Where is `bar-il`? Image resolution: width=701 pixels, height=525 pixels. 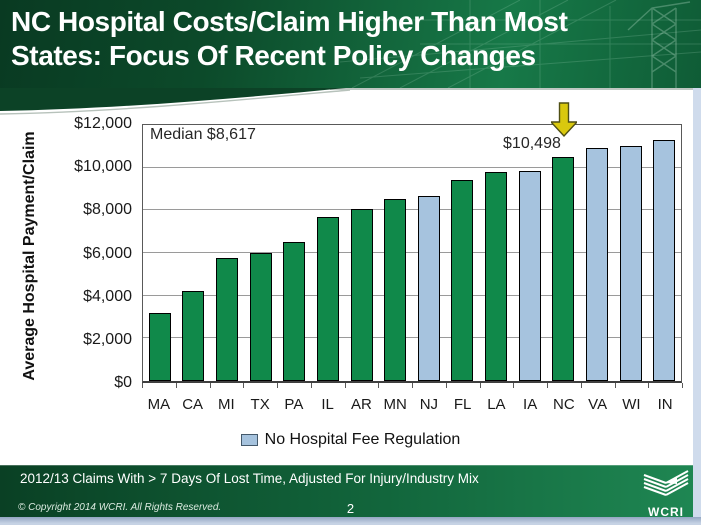 bar-il is located at coordinates (327, 298).